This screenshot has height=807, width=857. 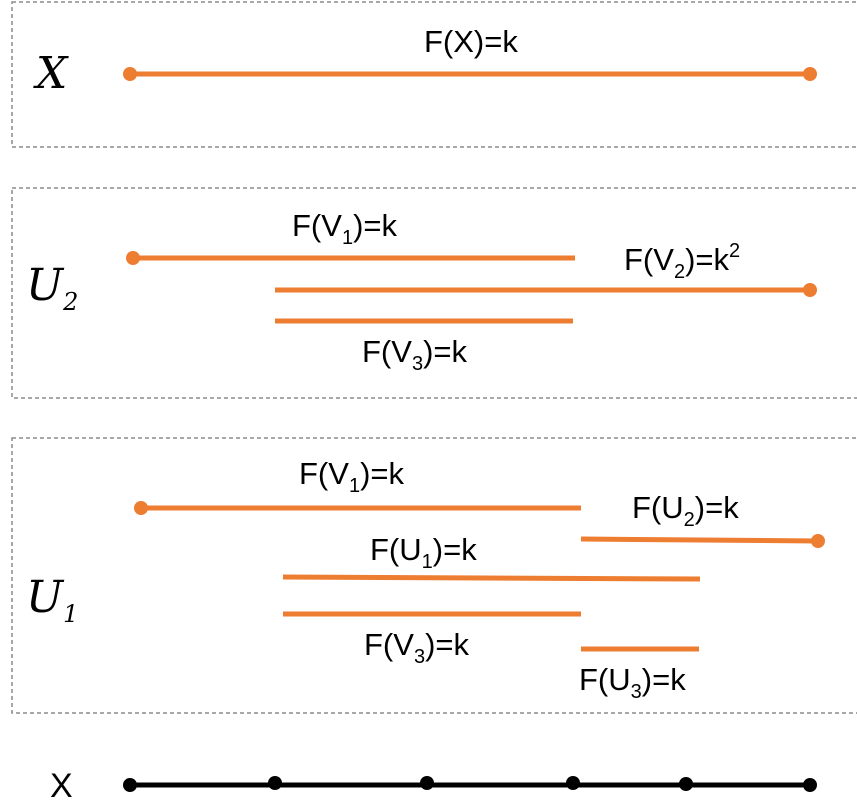 I want to click on segment-u2-bottom-end-dot, so click(x=818, y=541).